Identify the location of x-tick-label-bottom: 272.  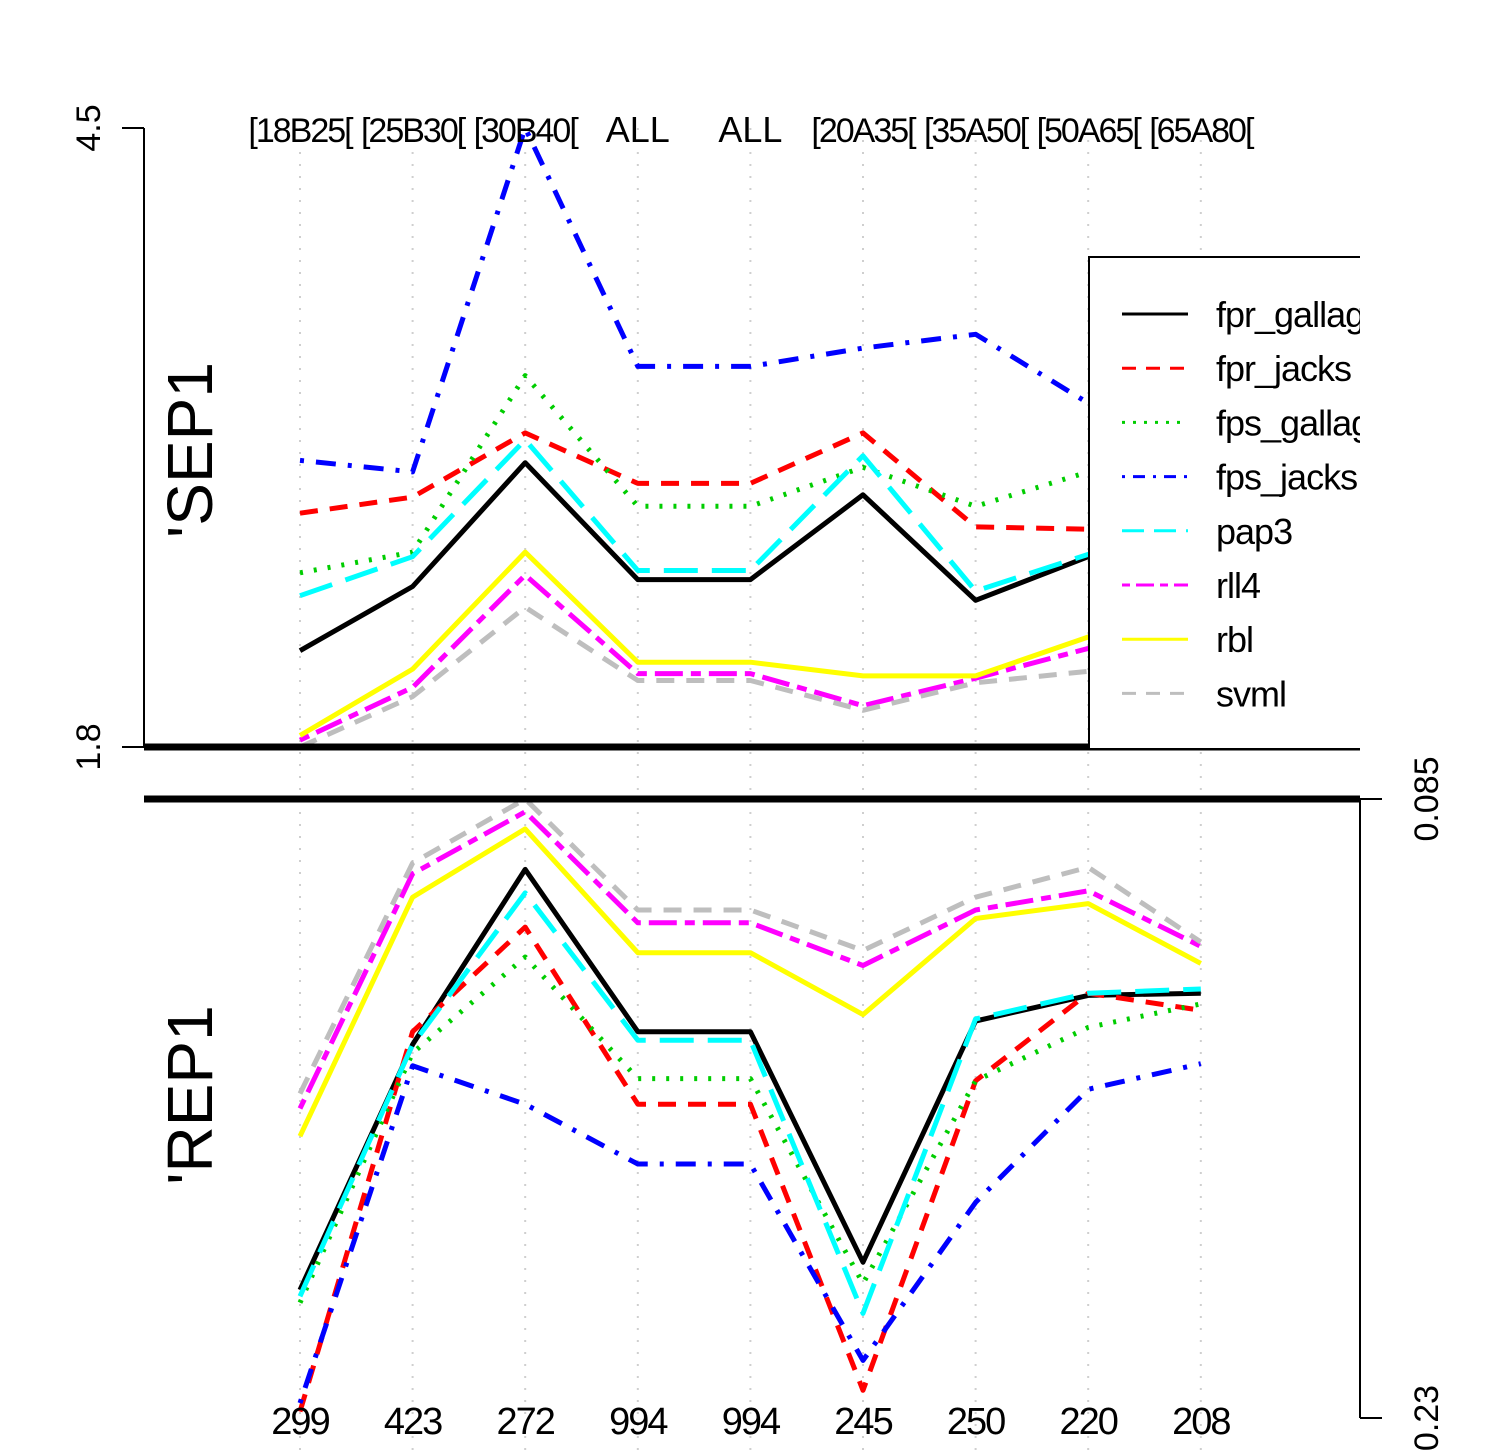
(525, 1422).